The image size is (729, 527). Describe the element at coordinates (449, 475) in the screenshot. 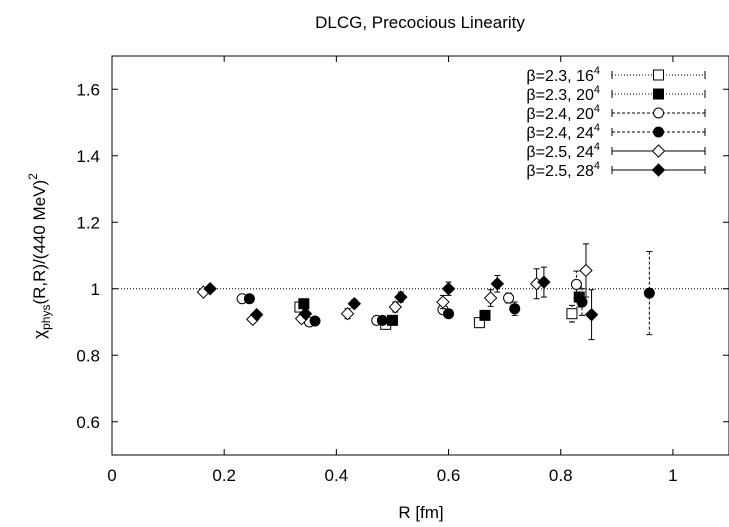

I see `x-tick-label: 0.6` at that location.